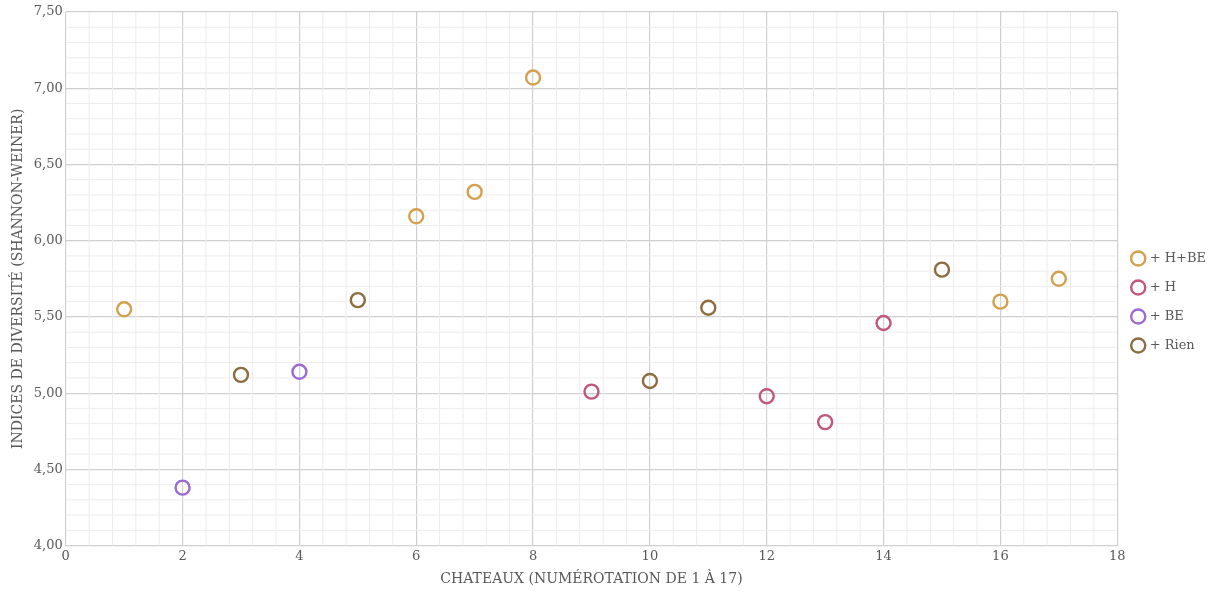  Describe the element at coordinates (416, 555) in the screenshot. I see `x-tick-label: 6` at that location.